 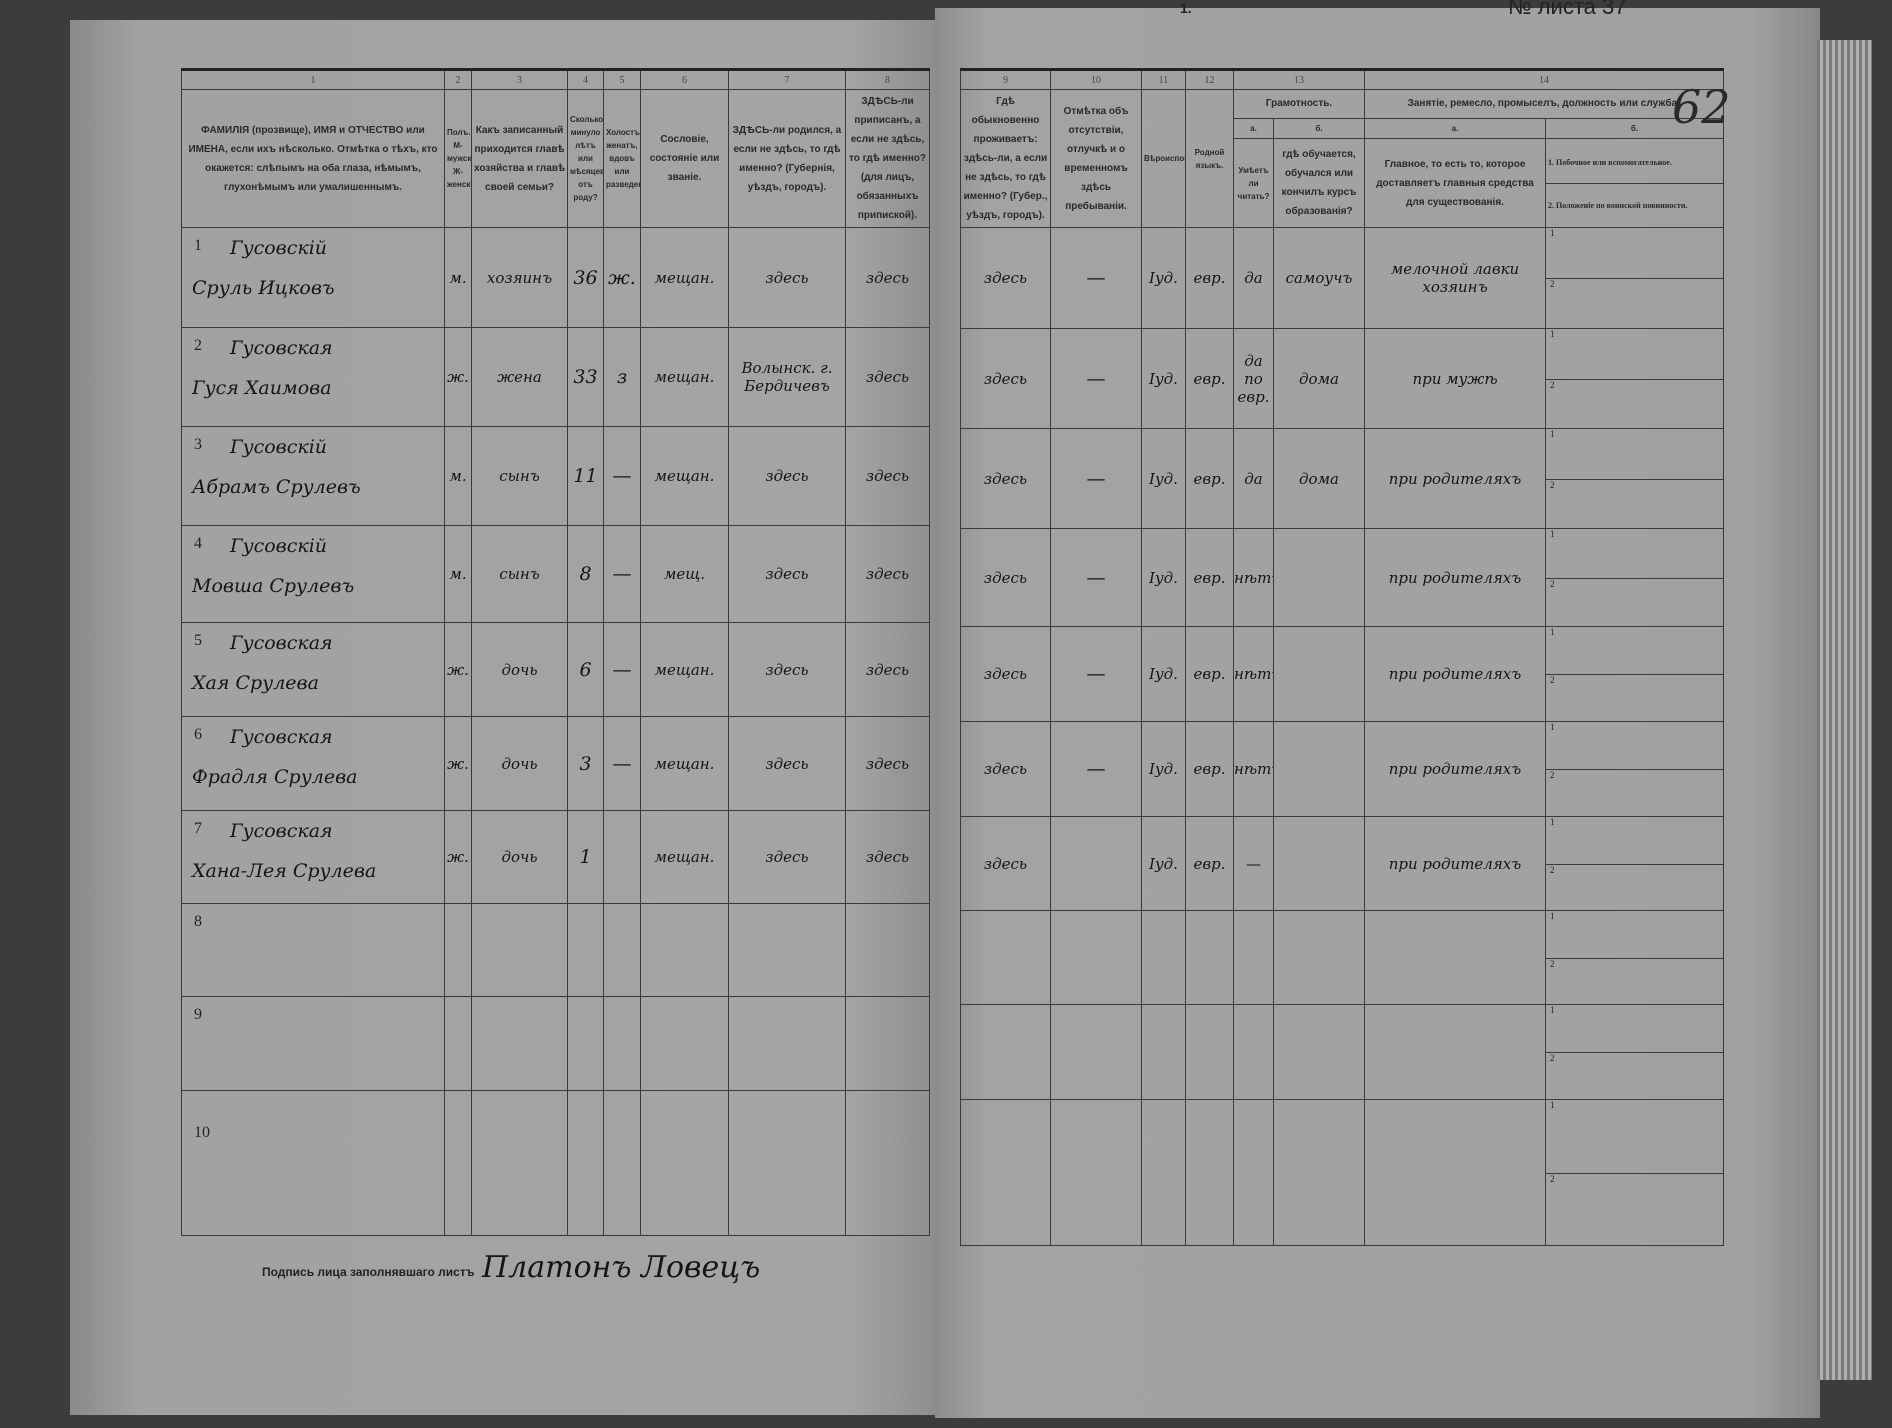 I want to click on religion, so click(x=1163, y=1052).